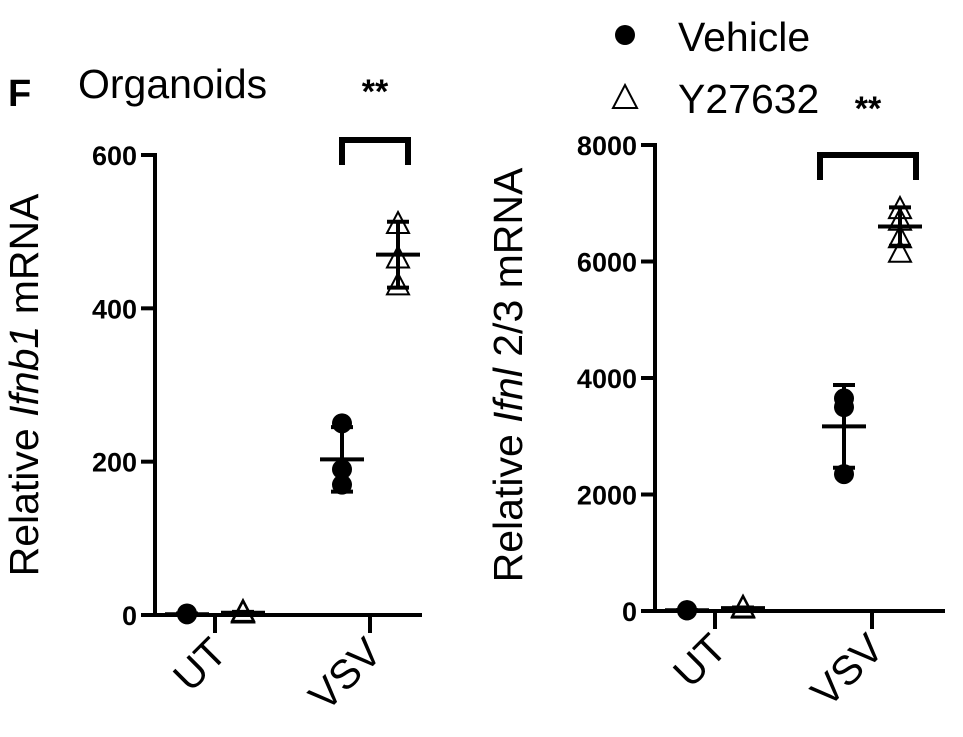 The width and height of the screenshot is (963, 737). I want to click on y-axis-label: Relative Ifnl 2/3 mRNA, so click(508, 374).